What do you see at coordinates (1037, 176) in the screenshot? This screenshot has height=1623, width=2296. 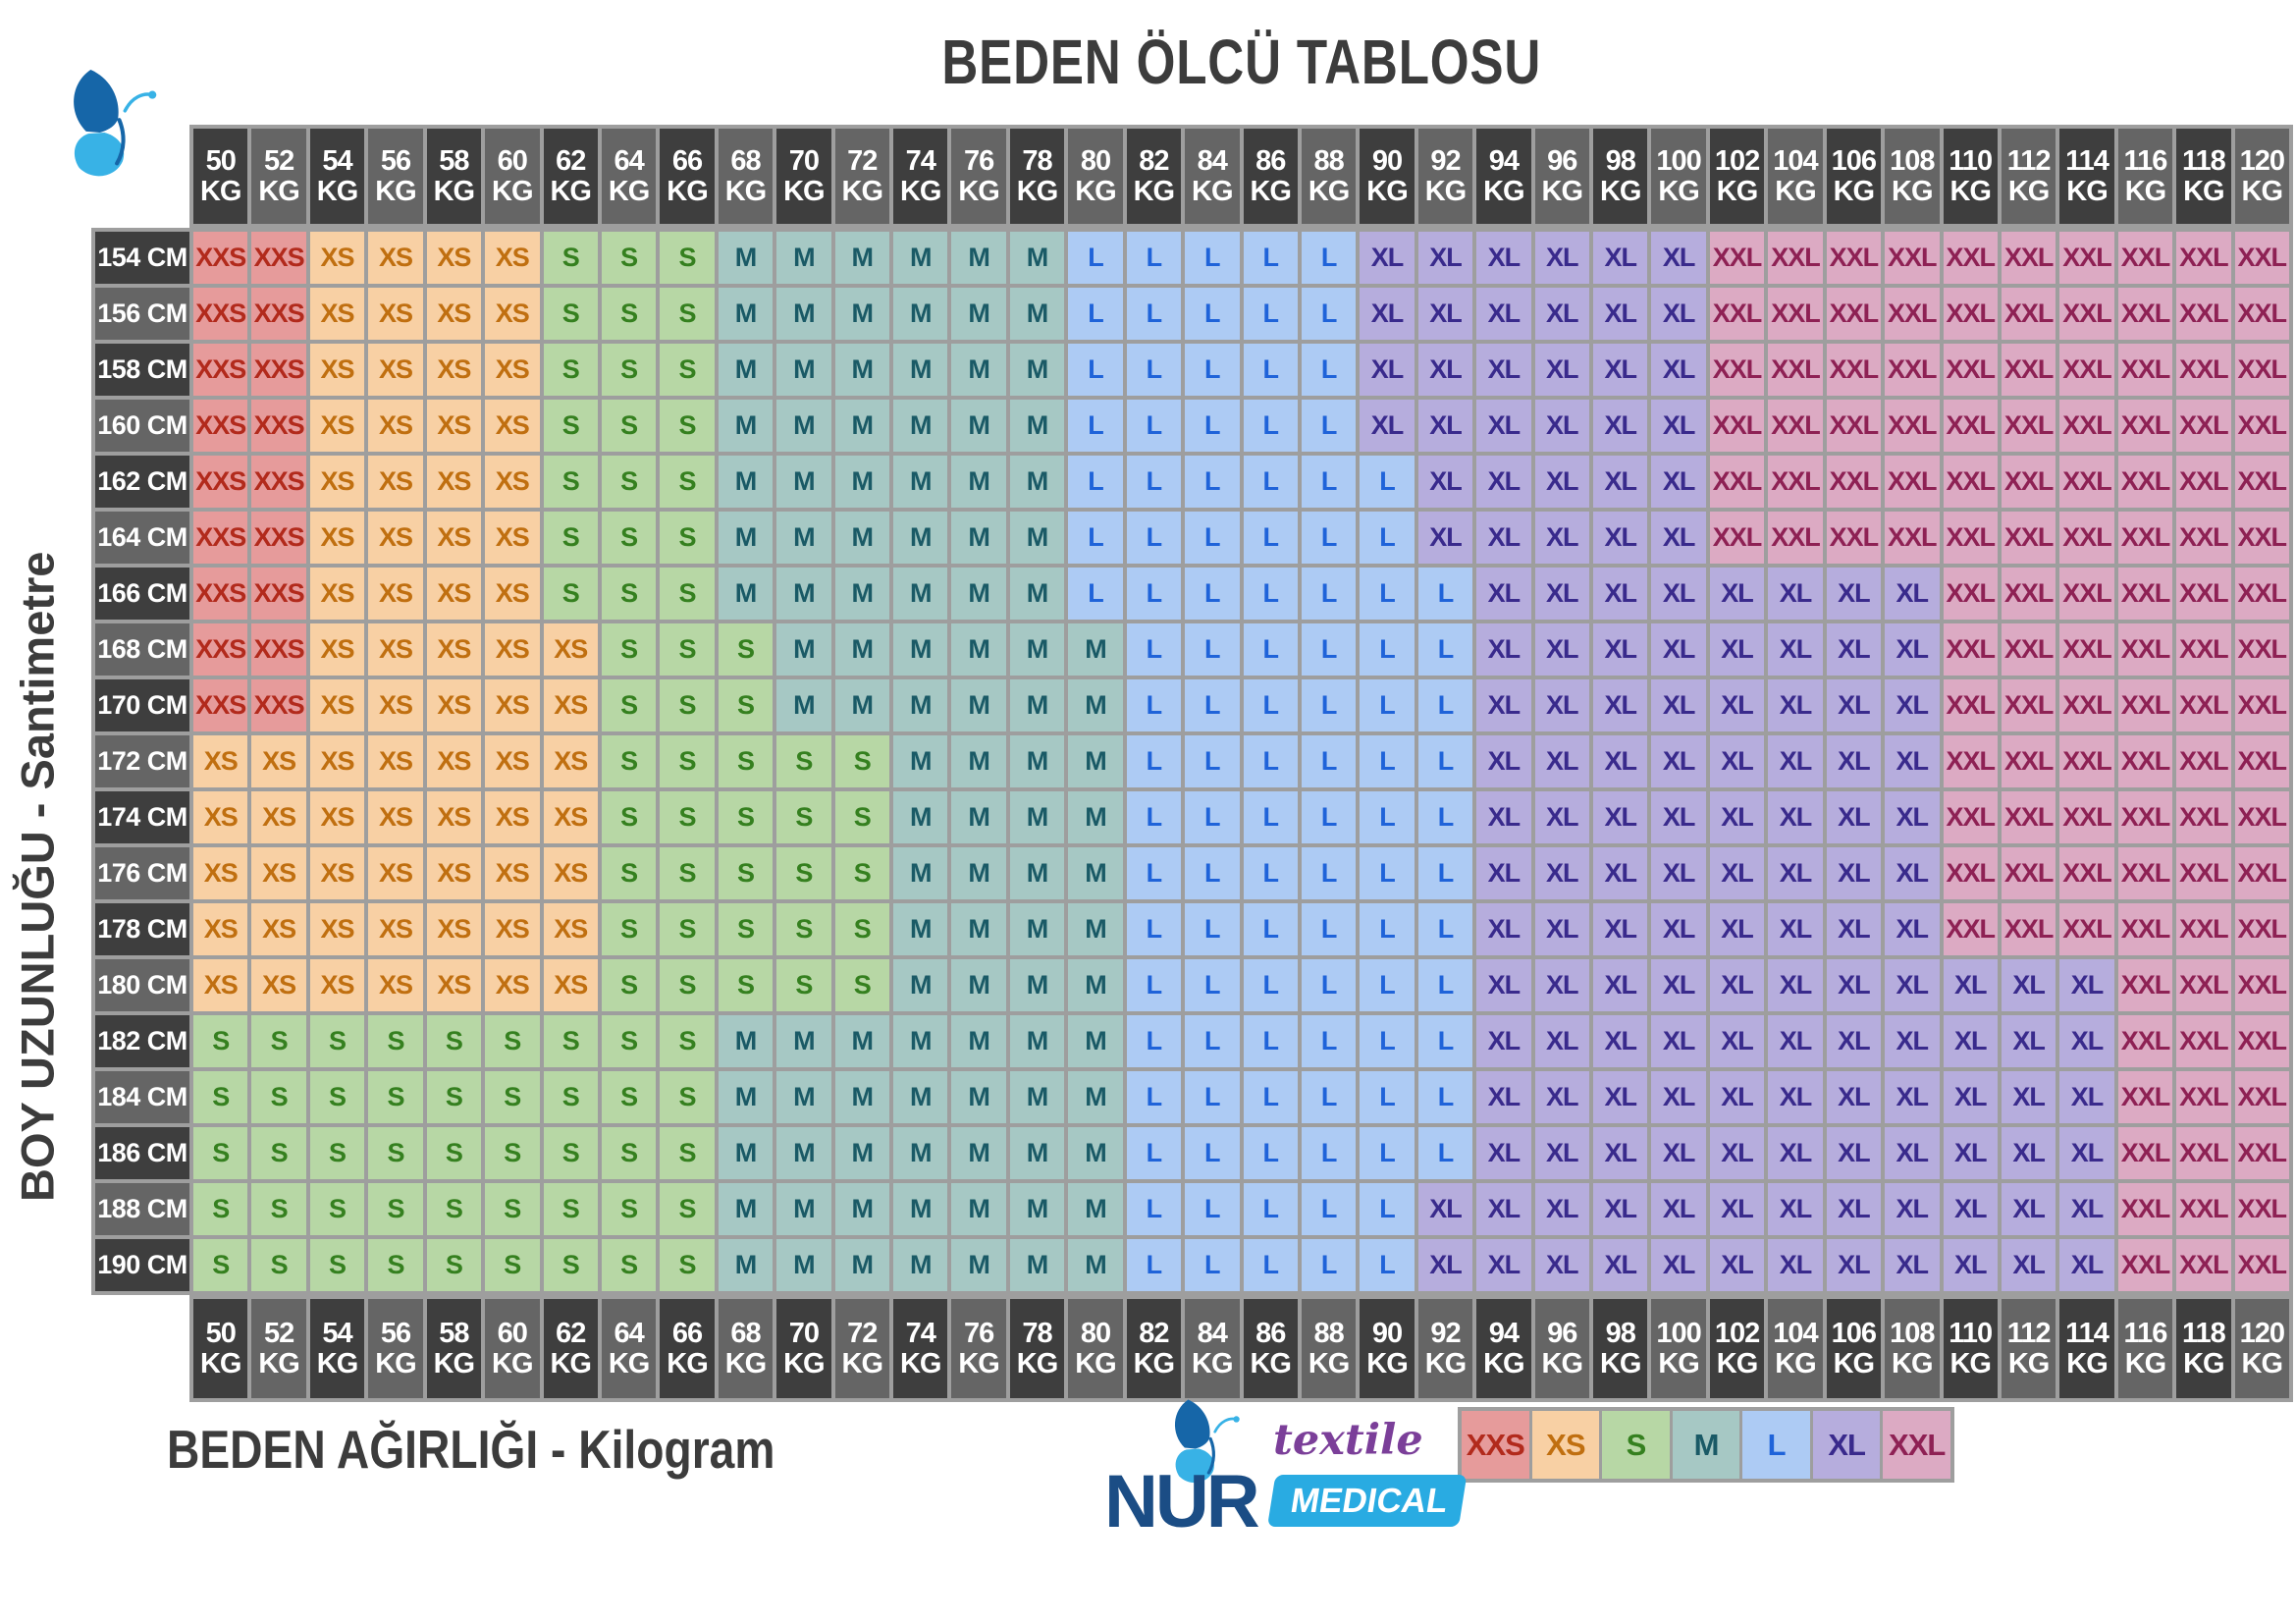 I see `weight-header-cell: 78 KG` at bounding box center [1037, 176].